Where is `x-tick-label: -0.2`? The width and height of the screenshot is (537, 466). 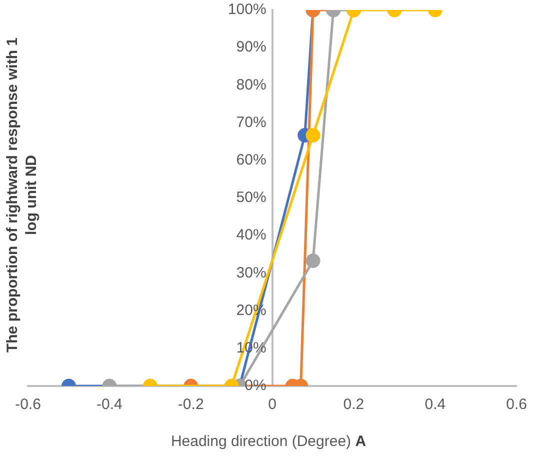
x-tick-label: -0.2 is located at coordinates (191, 405).